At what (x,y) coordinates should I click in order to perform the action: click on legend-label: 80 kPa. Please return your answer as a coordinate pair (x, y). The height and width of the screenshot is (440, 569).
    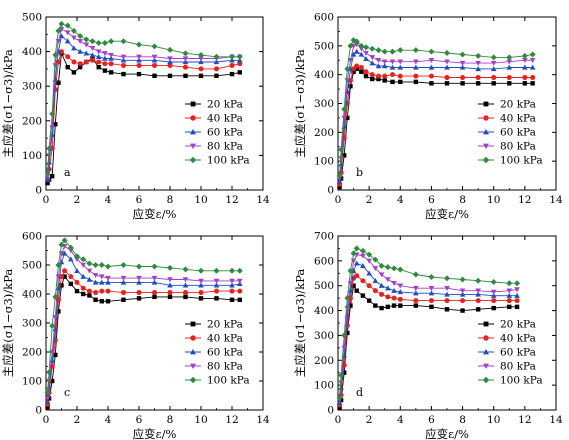
    Looking at the image, I should click on (518, 367).